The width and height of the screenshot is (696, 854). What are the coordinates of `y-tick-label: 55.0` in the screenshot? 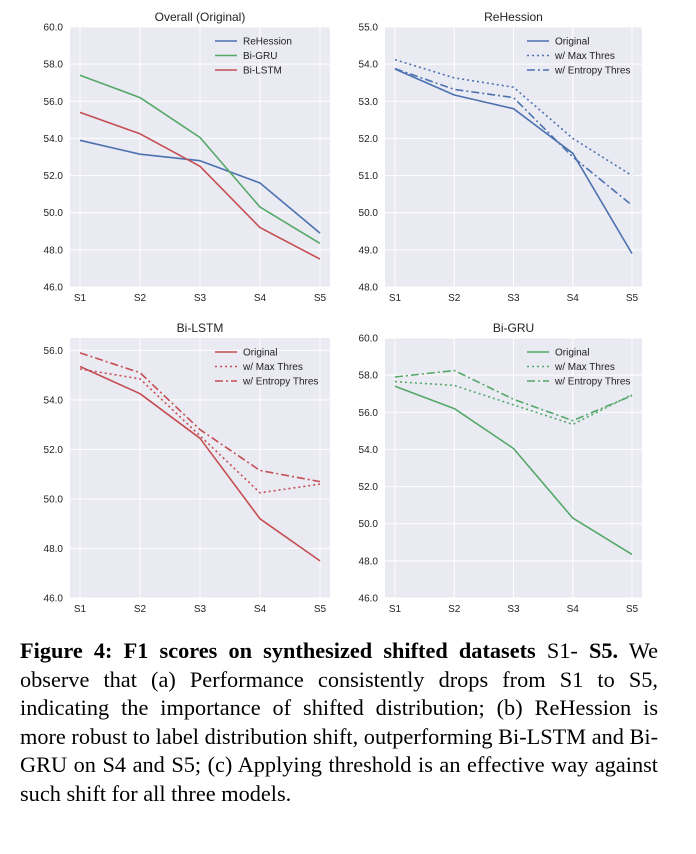 It's located at (369, 28).